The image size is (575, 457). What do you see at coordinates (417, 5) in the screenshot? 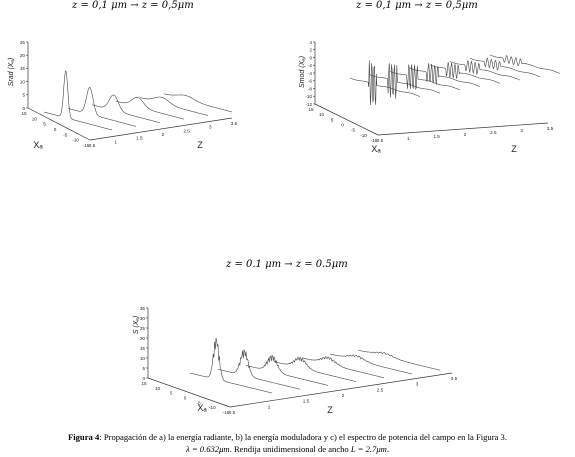
I see `figure-b-title: z = 0,1 μm → z = 0,5μm` at bounding box center [417, 5].